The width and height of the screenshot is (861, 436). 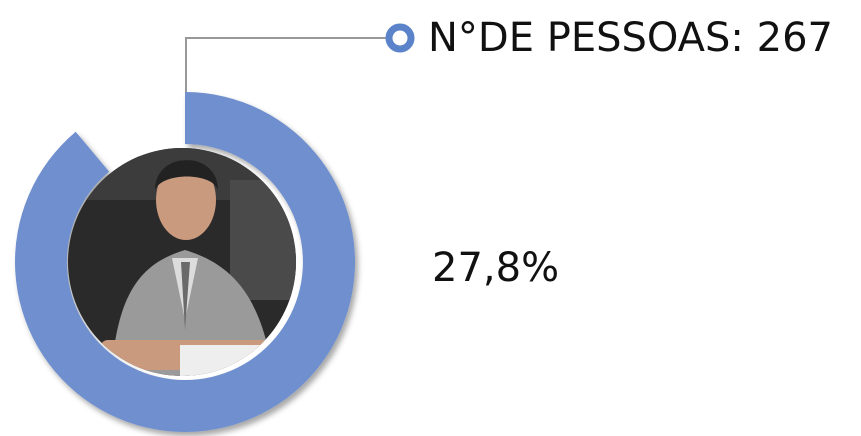 I want to click on connector-line, so click(x=286, y=65).